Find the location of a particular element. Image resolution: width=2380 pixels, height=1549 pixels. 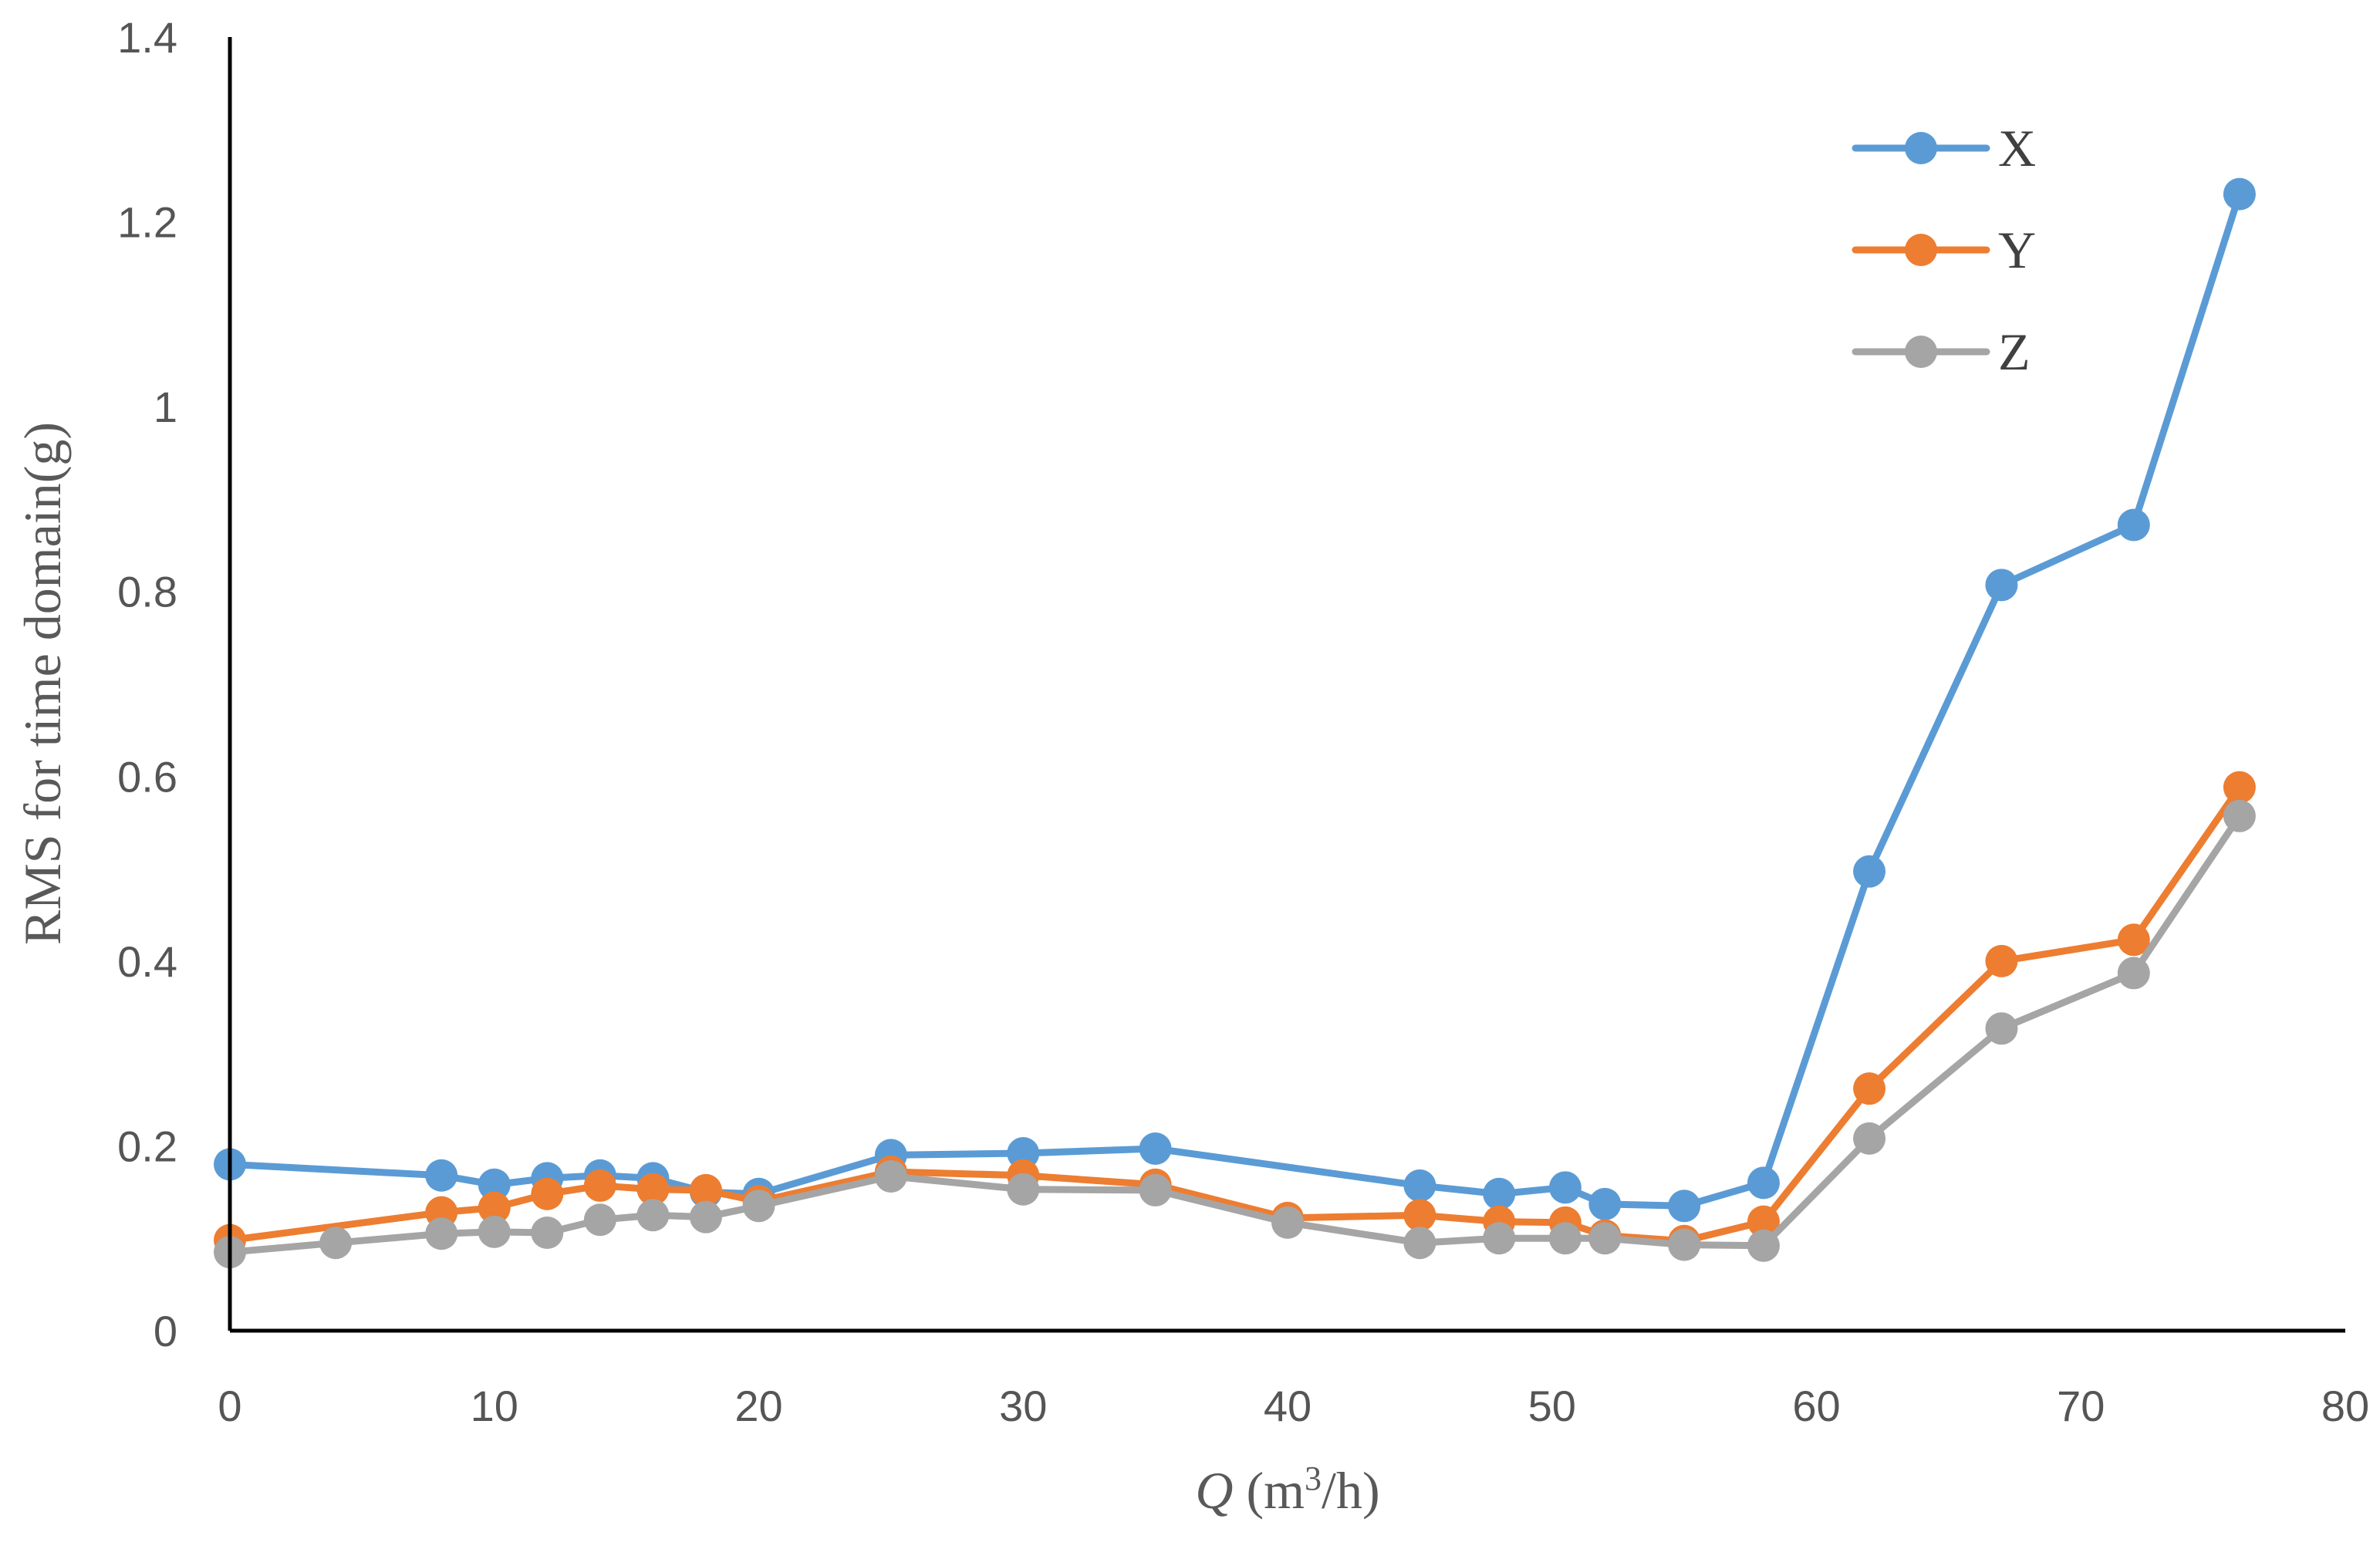

legend-label: X is located at coordinates (2017, 148).